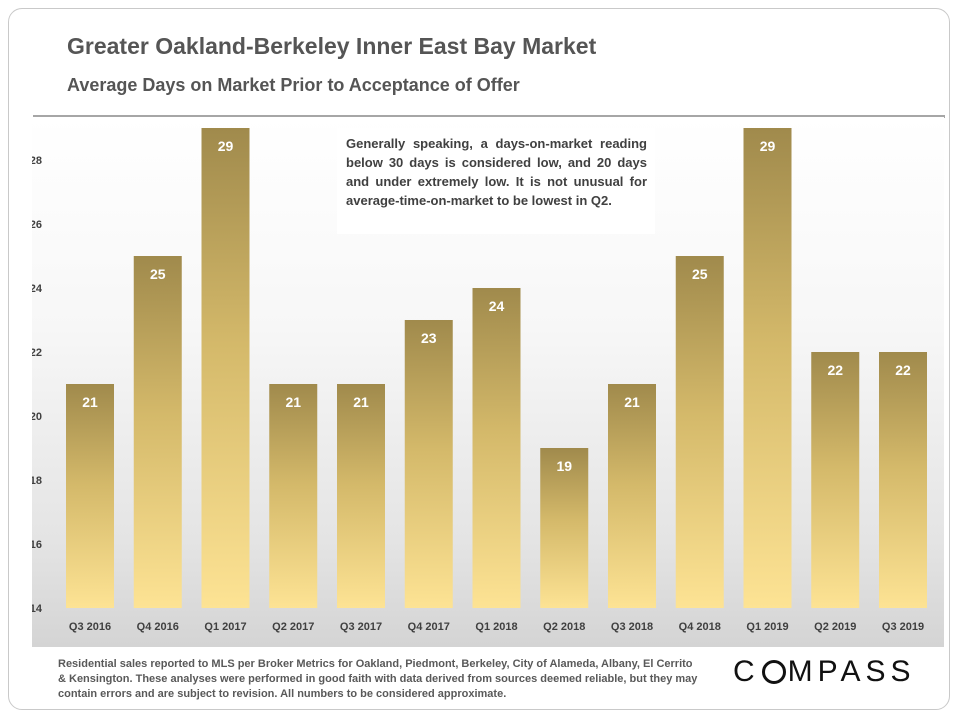  I want to click on y-tick-label: 16, so click(37, 545).